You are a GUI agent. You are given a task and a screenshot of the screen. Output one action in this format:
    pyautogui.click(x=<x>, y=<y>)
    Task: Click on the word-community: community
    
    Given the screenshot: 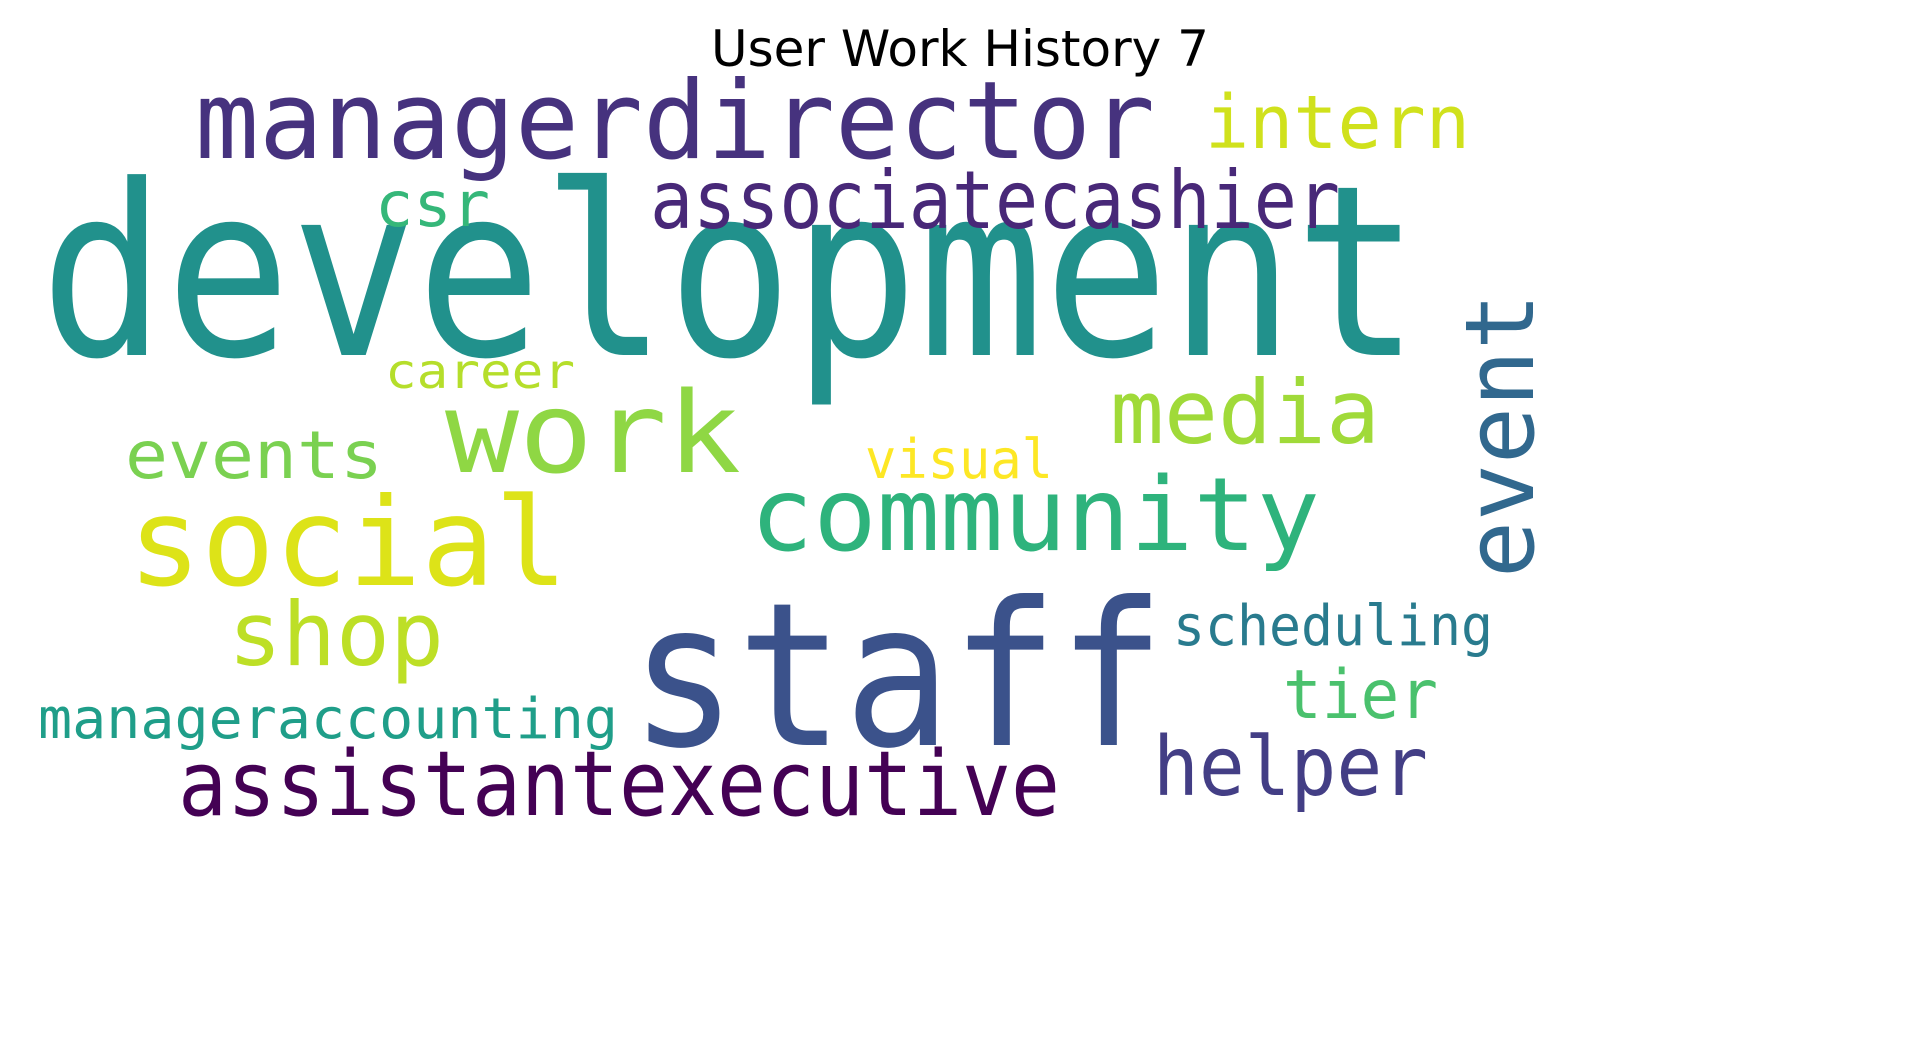 What is the action you would take?
    pyautogui.click(x=1035, y=515)
    